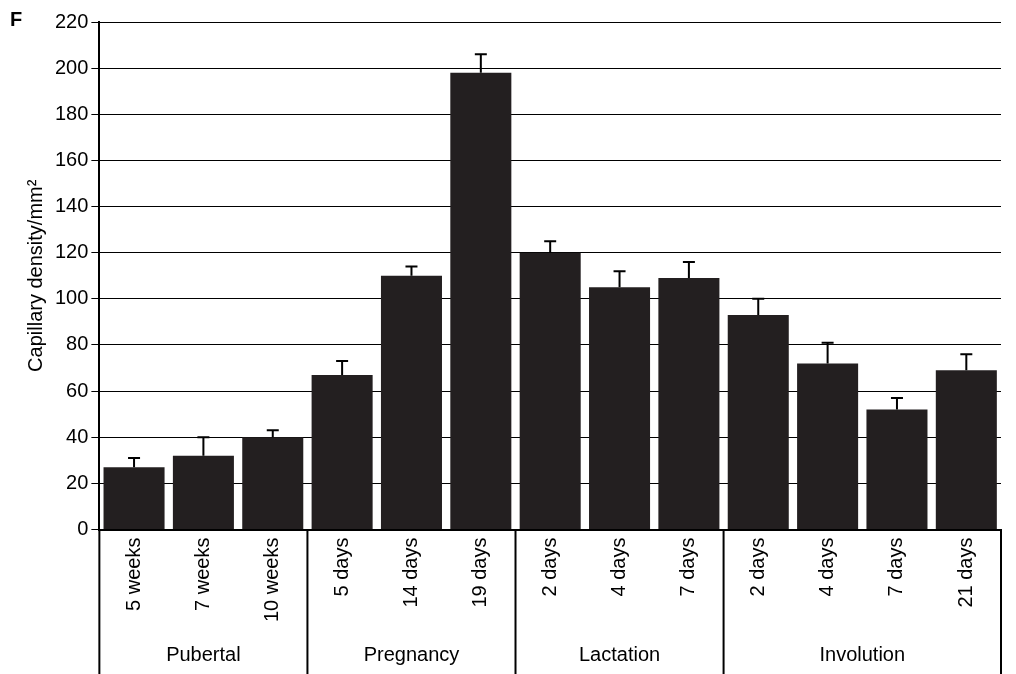  I want to click on text: F, so click(16, 18).